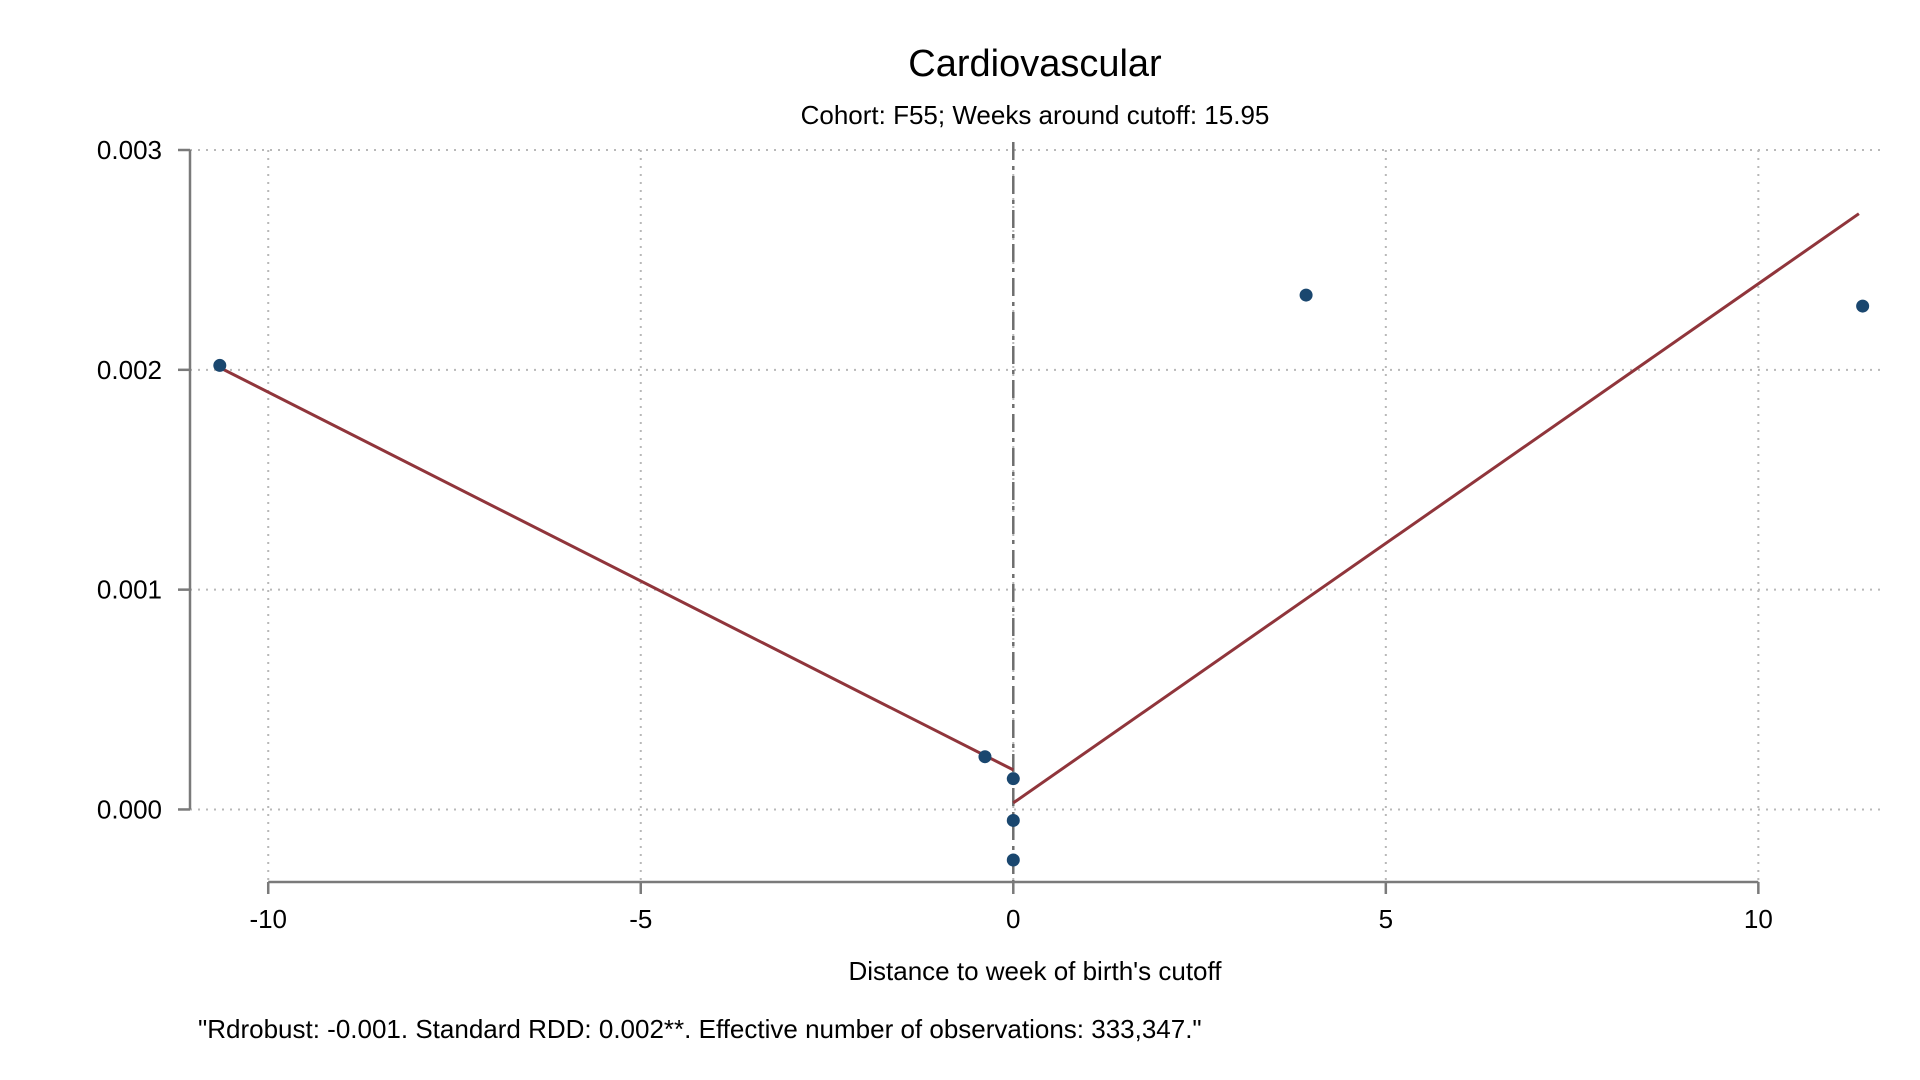  What do you see at coordinates (268, 919) in the screenshot?
I see `x-tick-label-0: -10` at bounding box center [268, 919].